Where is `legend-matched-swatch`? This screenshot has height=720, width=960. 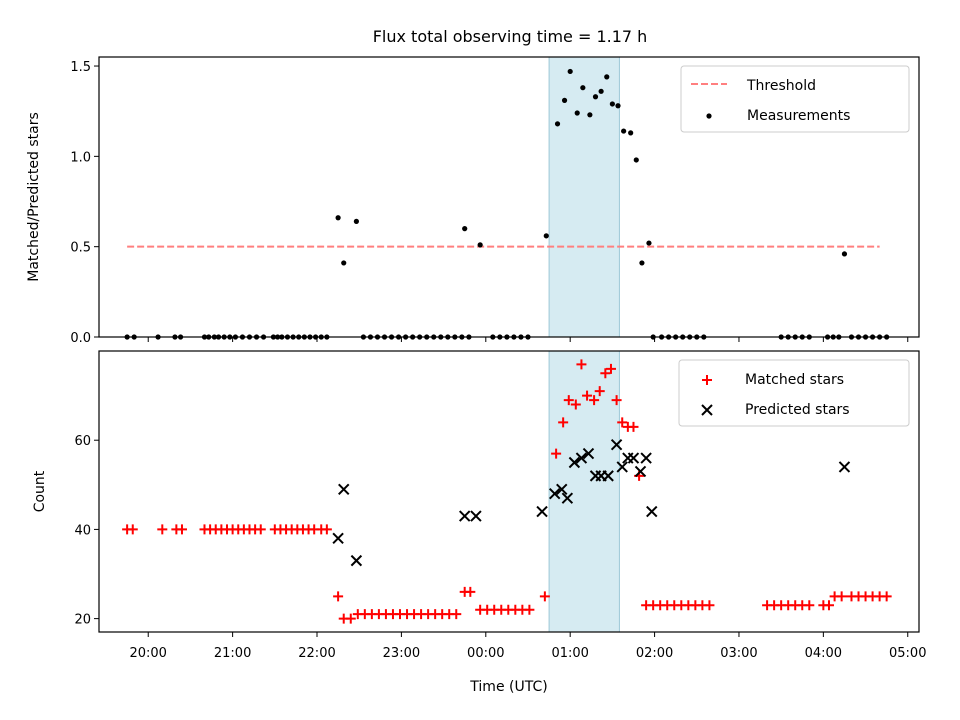
legend-matched-swatch is located at coordinates (707, 380).